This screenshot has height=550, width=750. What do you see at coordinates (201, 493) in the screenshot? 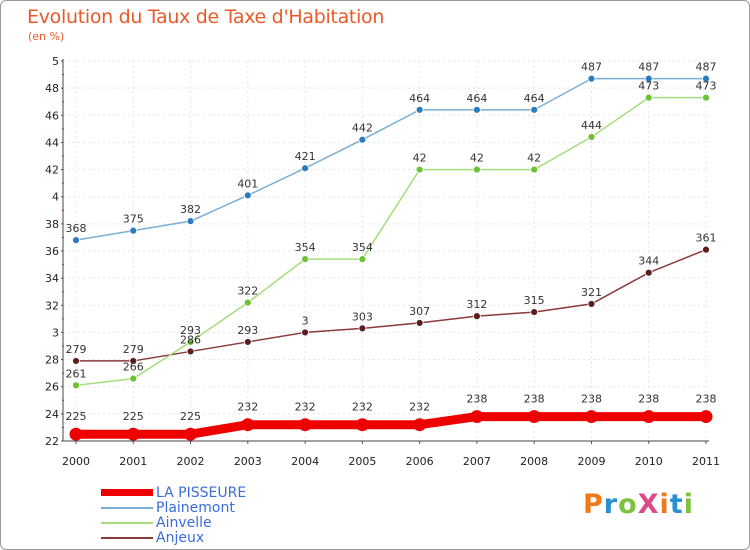
I see `legend-label-la-pisseure: LA PISSEURE` at bounding box center [201, 493].